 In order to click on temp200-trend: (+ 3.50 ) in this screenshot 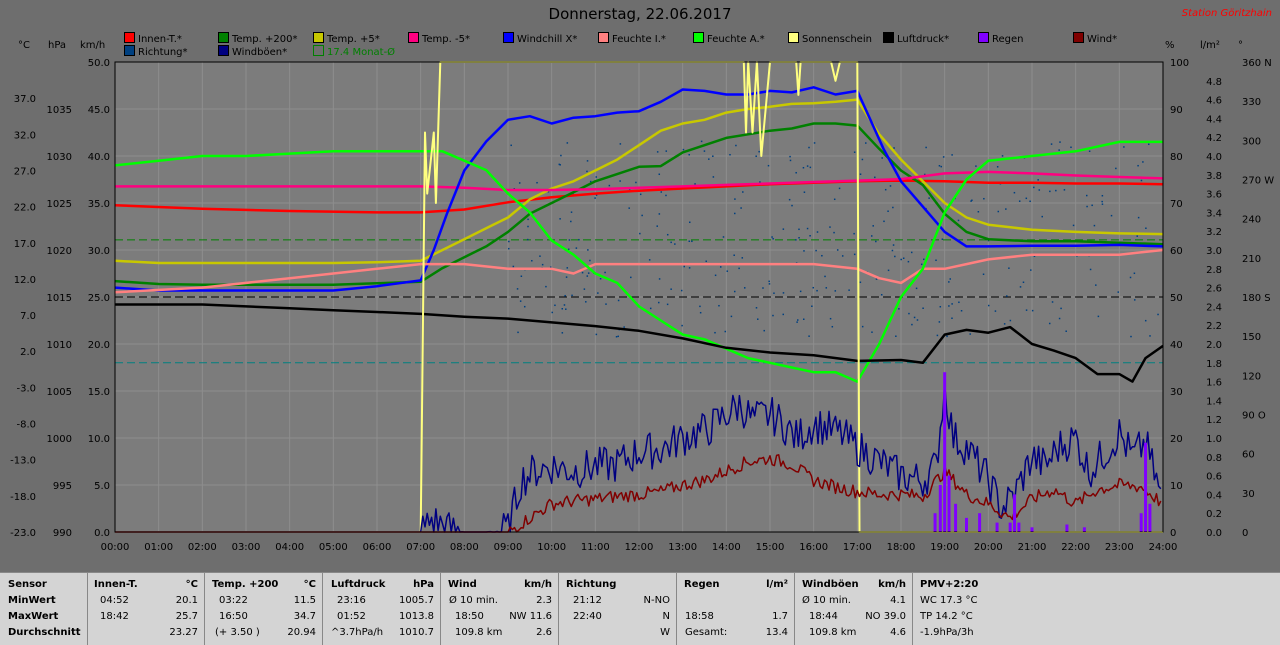, I will do `click(237, 632)`.